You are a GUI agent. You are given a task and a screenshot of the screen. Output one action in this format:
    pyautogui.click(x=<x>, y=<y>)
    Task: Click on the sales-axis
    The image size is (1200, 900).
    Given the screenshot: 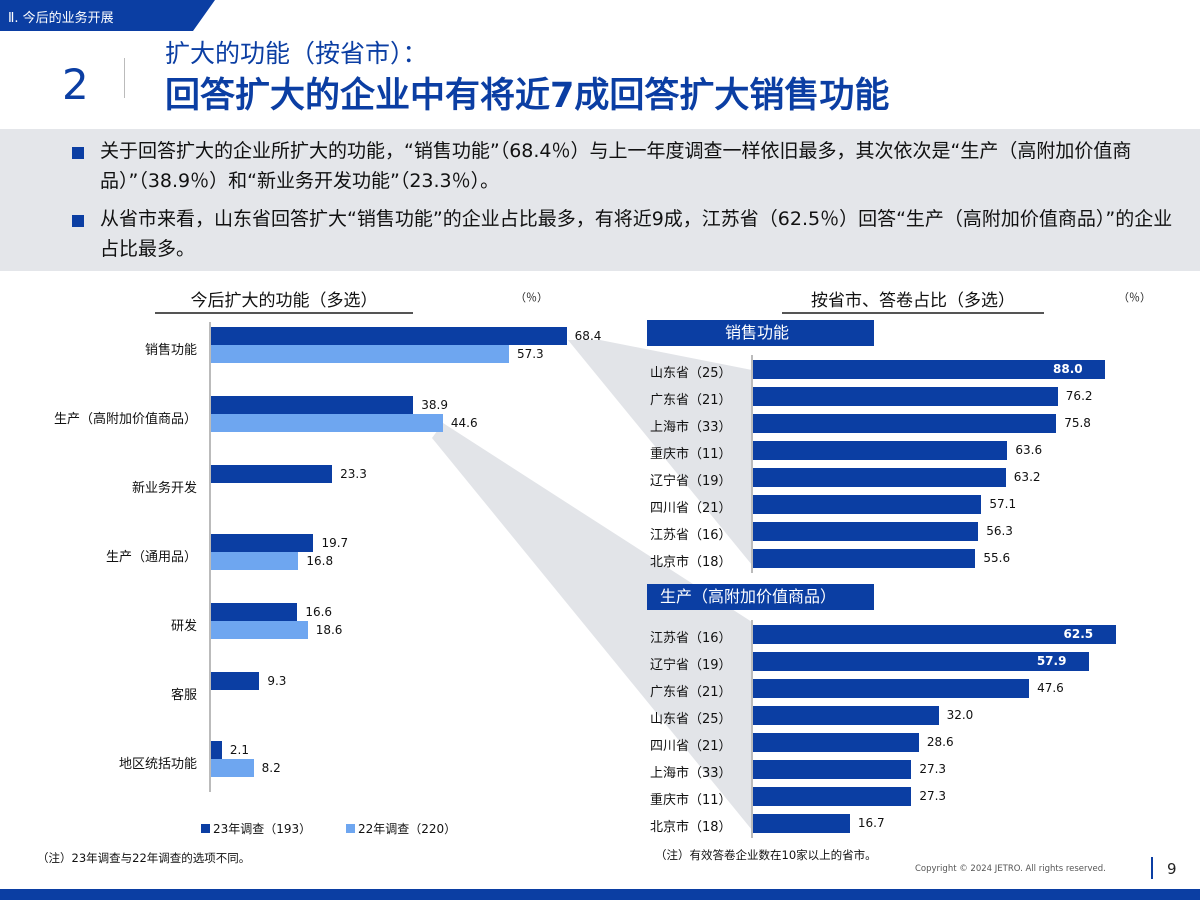 What is the action you would take?
    pyautogui.click(x=752, y=464)
    